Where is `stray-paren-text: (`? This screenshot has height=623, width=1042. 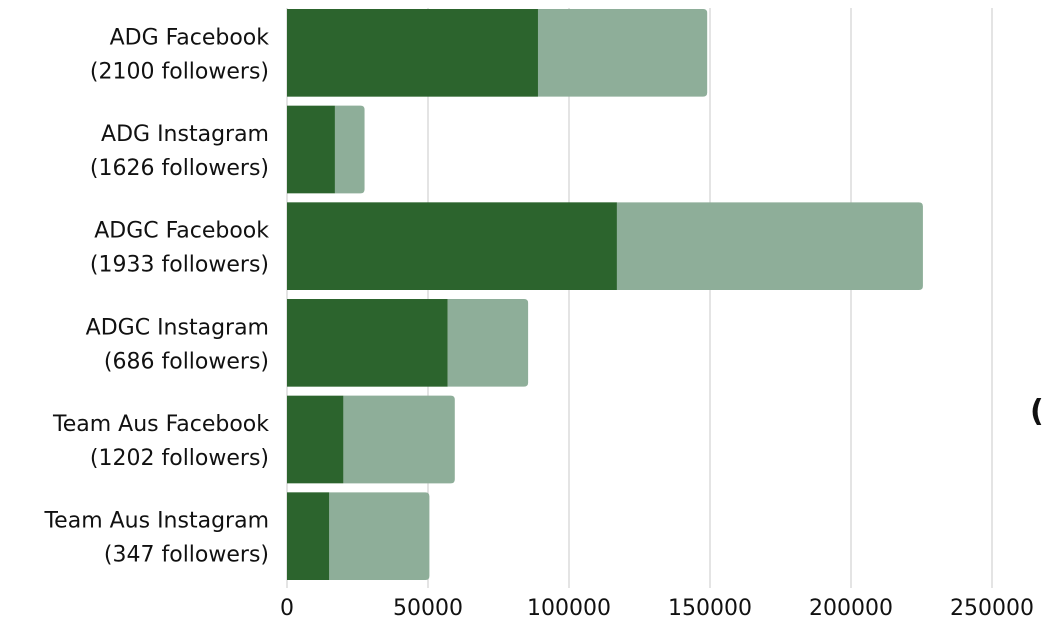 stray-paren-text: ( is located at coordinates (1036, 411).